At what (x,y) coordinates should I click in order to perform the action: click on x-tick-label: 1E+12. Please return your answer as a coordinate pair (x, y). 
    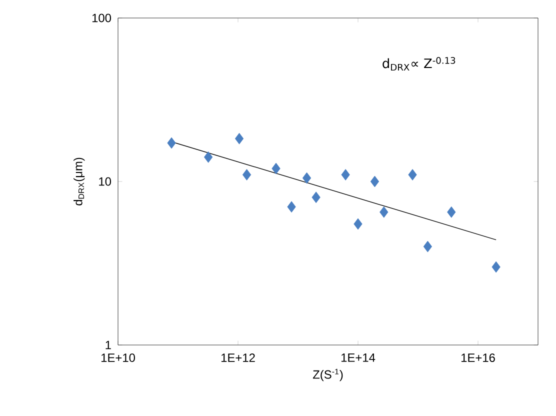
    Looking at the image, I should click on (238, 358).